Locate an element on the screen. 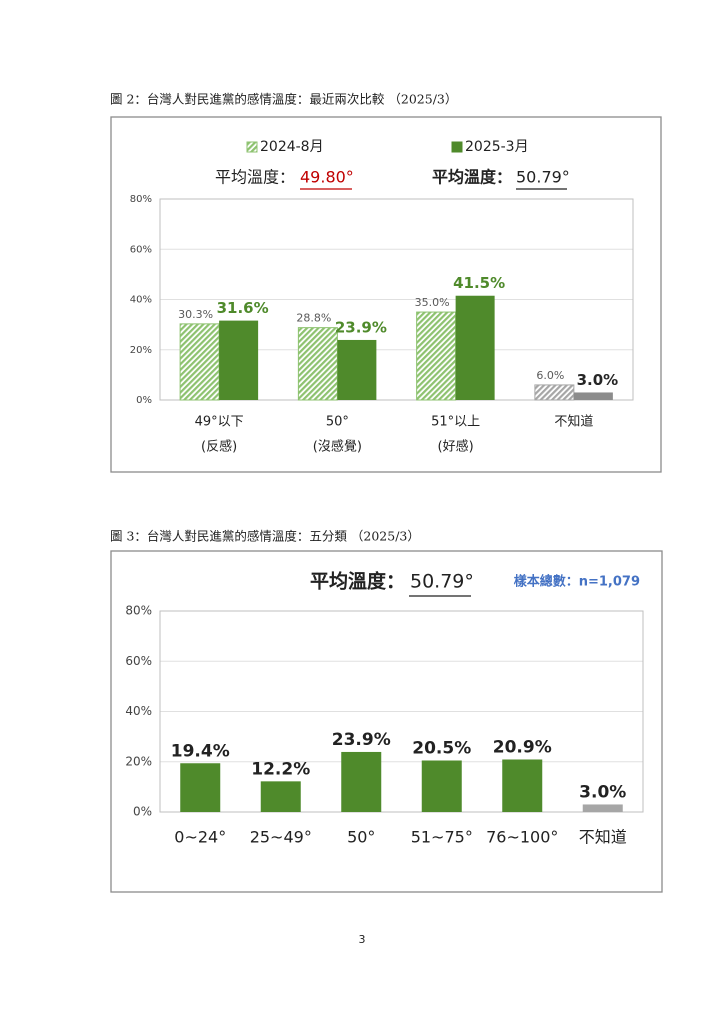 Image resolution: width=724 pixels, height=1024 pixels. figure-caption: 圖 3：台灣人對民進黨的感情溫度：五分類 （2025/3） is located at coordinates (265, 536).